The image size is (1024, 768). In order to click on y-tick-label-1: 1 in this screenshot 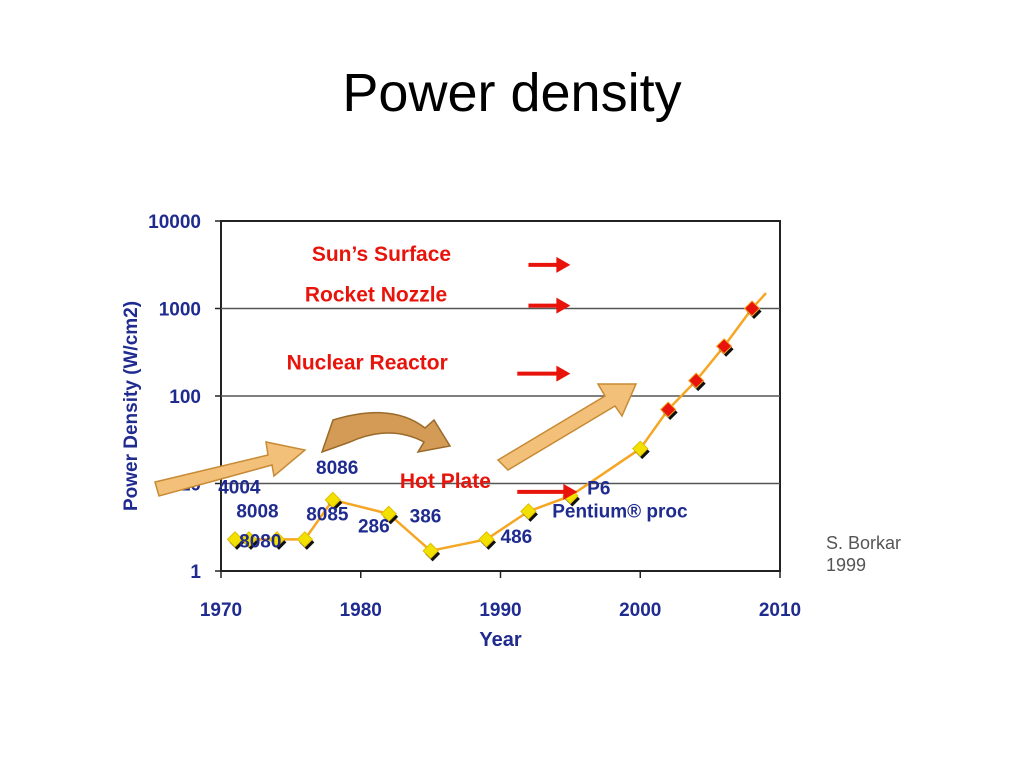, I will do `click(195, 572)`.